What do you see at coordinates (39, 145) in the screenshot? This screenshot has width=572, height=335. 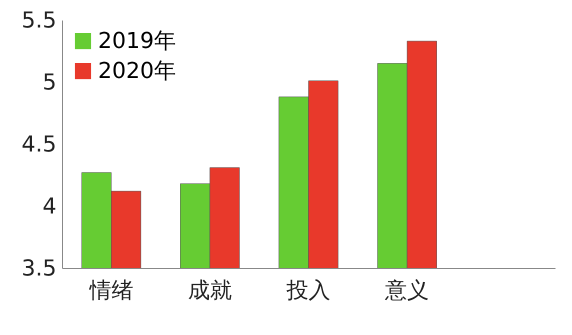 I see `y-tick-label: 4.5` at bounding box center [39, 145].